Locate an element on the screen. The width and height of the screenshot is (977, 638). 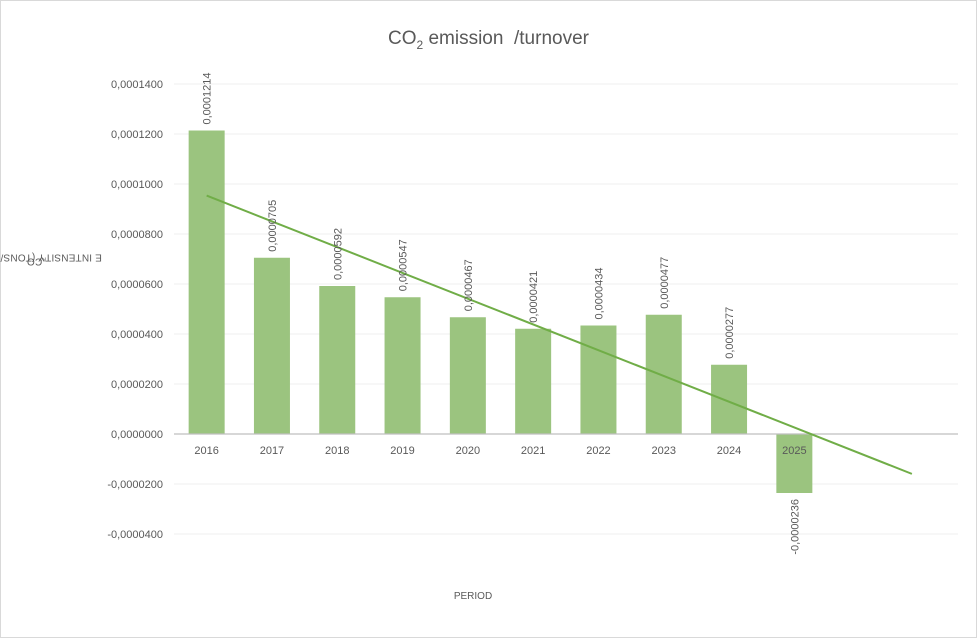
x-tick-label: 2018 is located at coordinates (337, 451).